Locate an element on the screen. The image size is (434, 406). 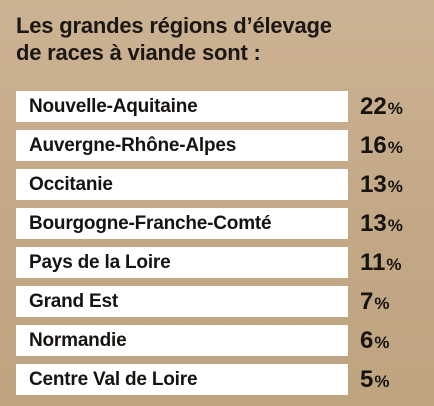
region-row: Nouvelle-Aquitaine 22% is located at coordinates (216, 106).